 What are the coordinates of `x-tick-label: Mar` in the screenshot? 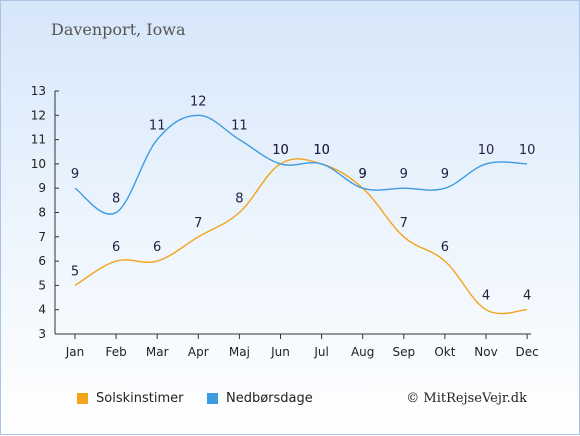 It's located at (157, 352).